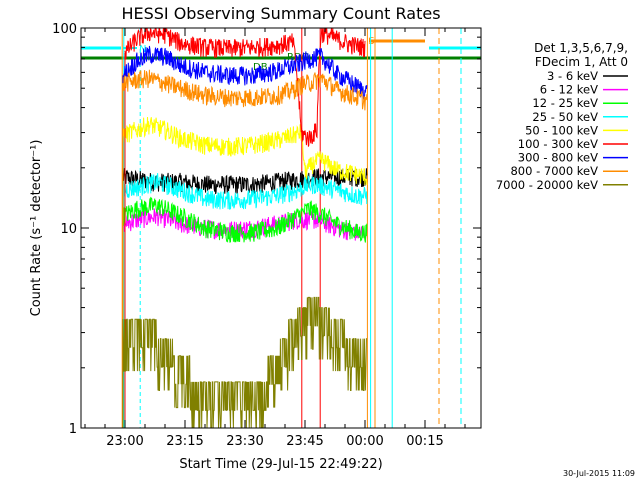 Image resolution: width=640 pixels, height=480 pixels. I want to click on legend-label-0: 3 - 6 keV, so click(572, 76).